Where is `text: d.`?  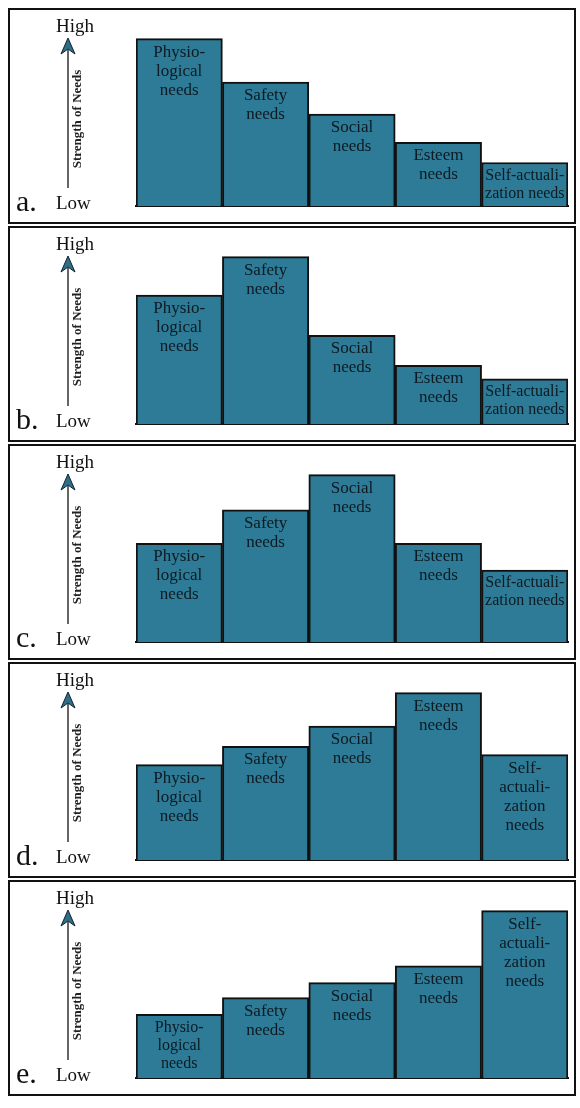 text: d. is located at coordinates (27, 854).